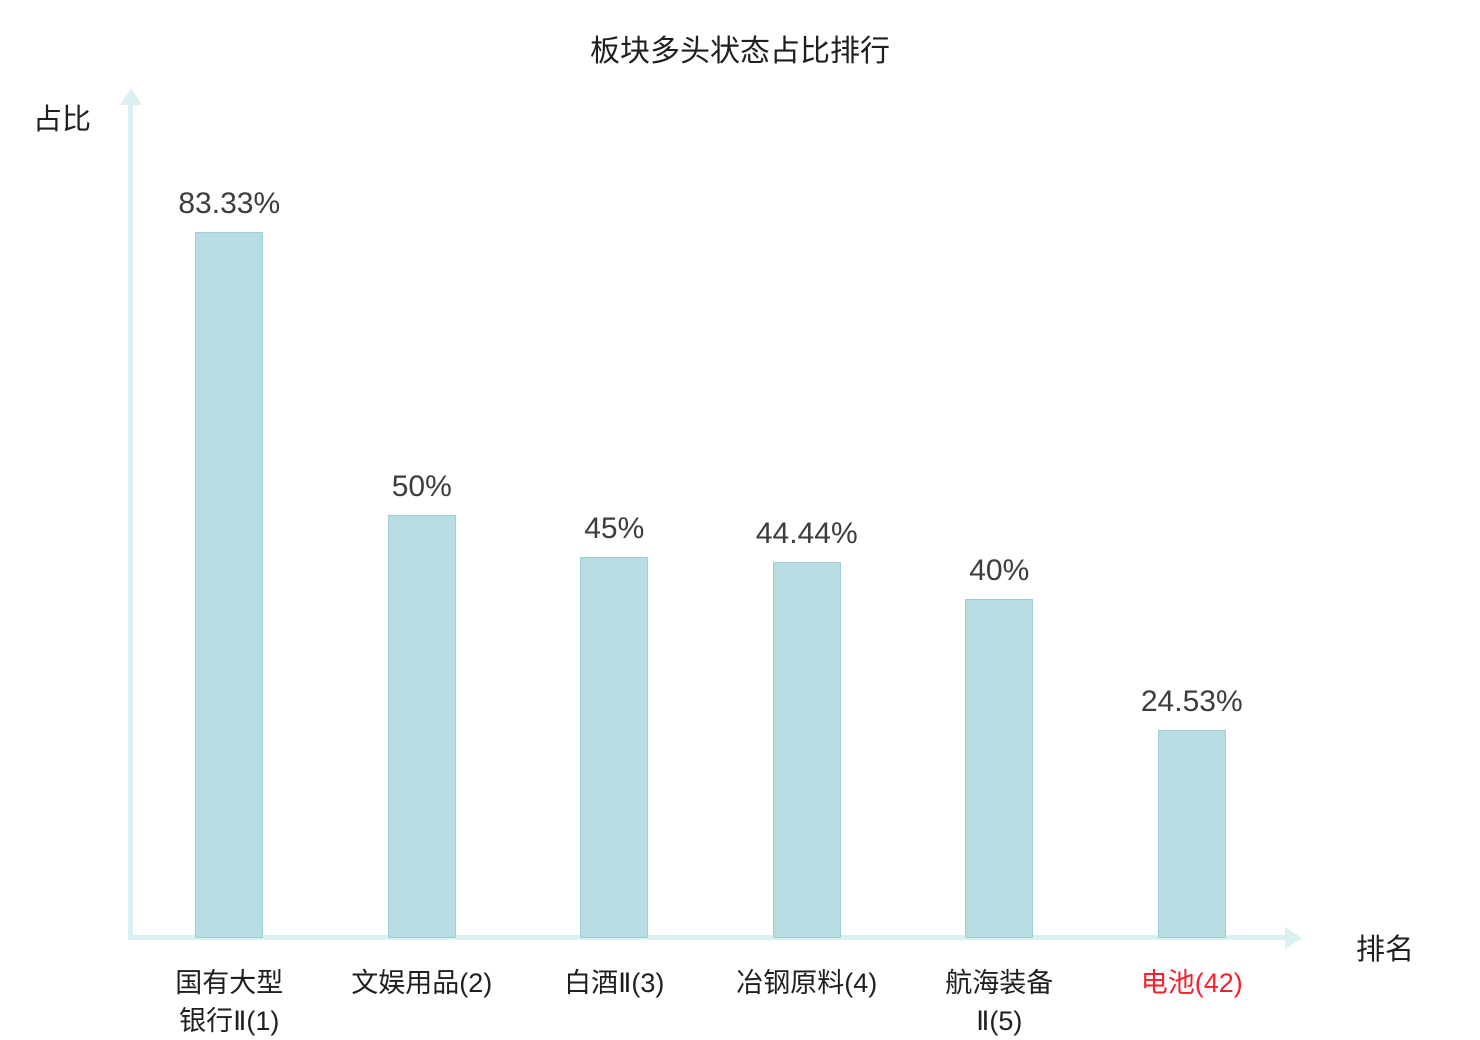 The width and height of the screenshot is (1480, 1040). I want to click on bar-slot: 24.53%, so click(1192, 514).